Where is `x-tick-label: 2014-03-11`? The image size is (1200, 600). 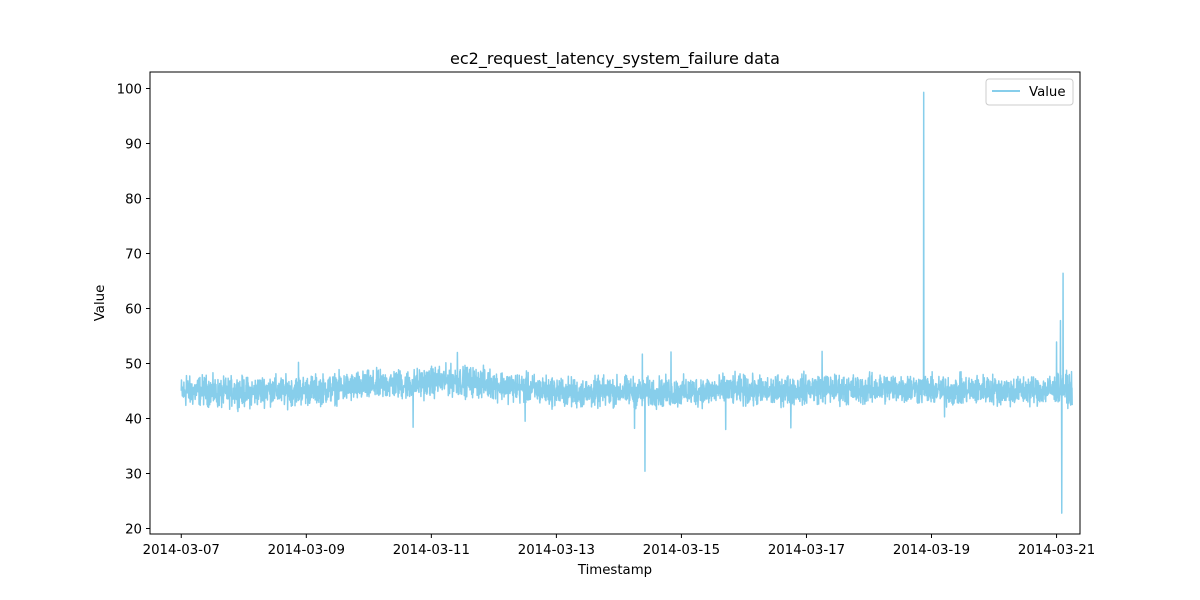
x-tick-label: 2014-03-11 is located at coordinates (431, 550).